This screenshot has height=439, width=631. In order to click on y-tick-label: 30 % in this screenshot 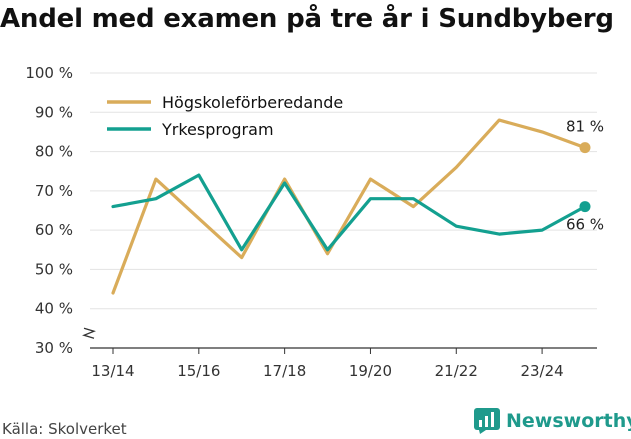, I will do `click(54, 348)`.